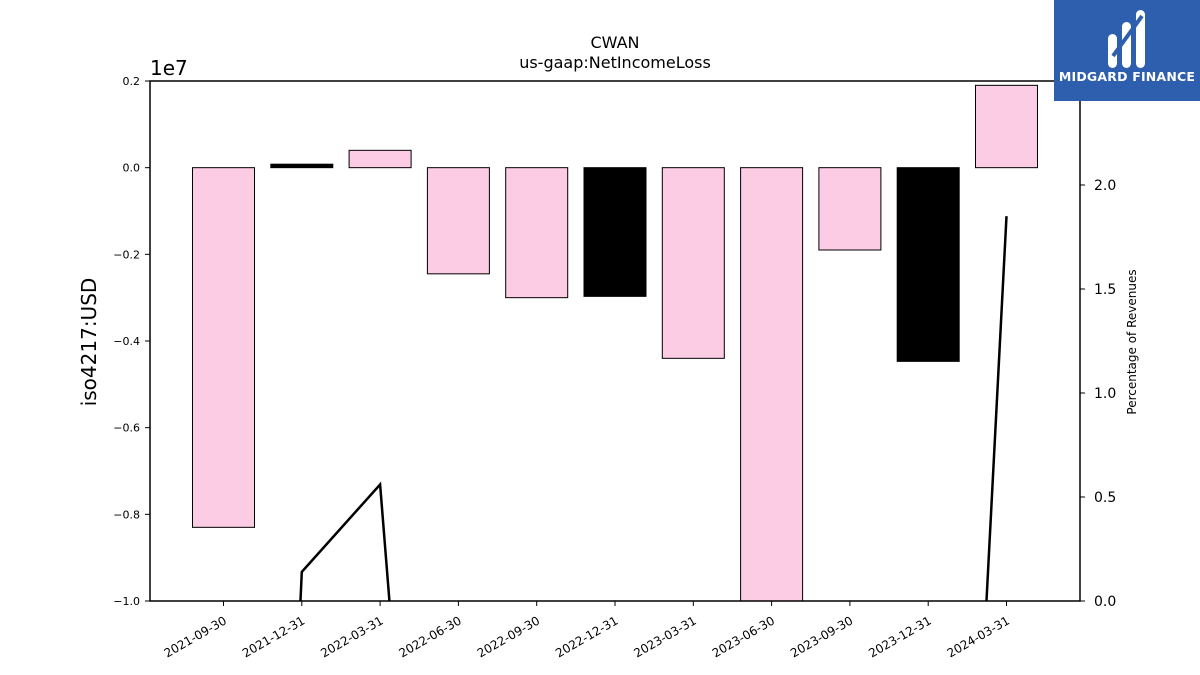 This screenshot has height=675, width=1200. What do you see at coordinates (126, 601) in the screenshot?
I see `y-tick-label: −1.0` at bounding box center [126, 601].